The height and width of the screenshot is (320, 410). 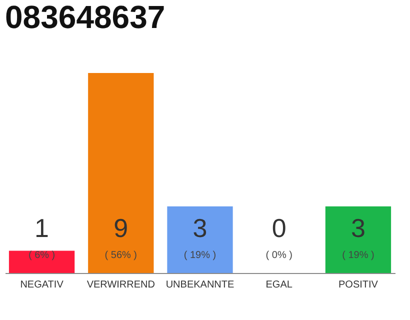 I want to click on data-label: 0, so click(x=279, y=228).